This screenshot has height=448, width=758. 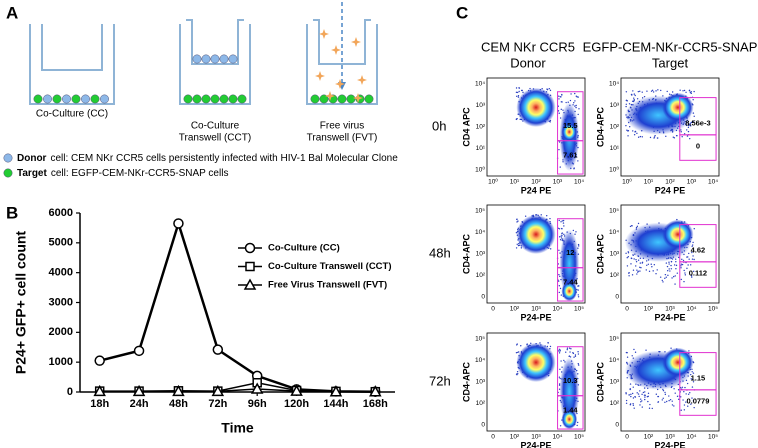 What do you see at coordinates (481, 254) in the screenshot?
I see `y-tick-label: 10³` at bounding box center [481, 254].